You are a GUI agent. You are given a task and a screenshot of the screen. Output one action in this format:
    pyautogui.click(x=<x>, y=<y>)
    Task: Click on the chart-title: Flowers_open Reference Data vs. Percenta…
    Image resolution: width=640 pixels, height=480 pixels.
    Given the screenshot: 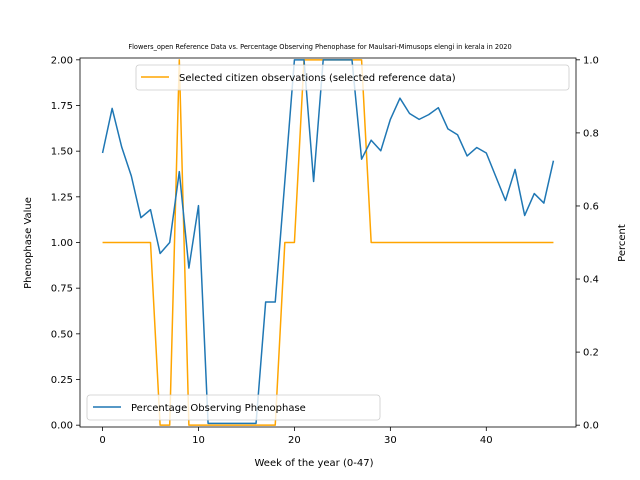 What is the action you would take?
    pyautogui.click(x=319, y=47)
    